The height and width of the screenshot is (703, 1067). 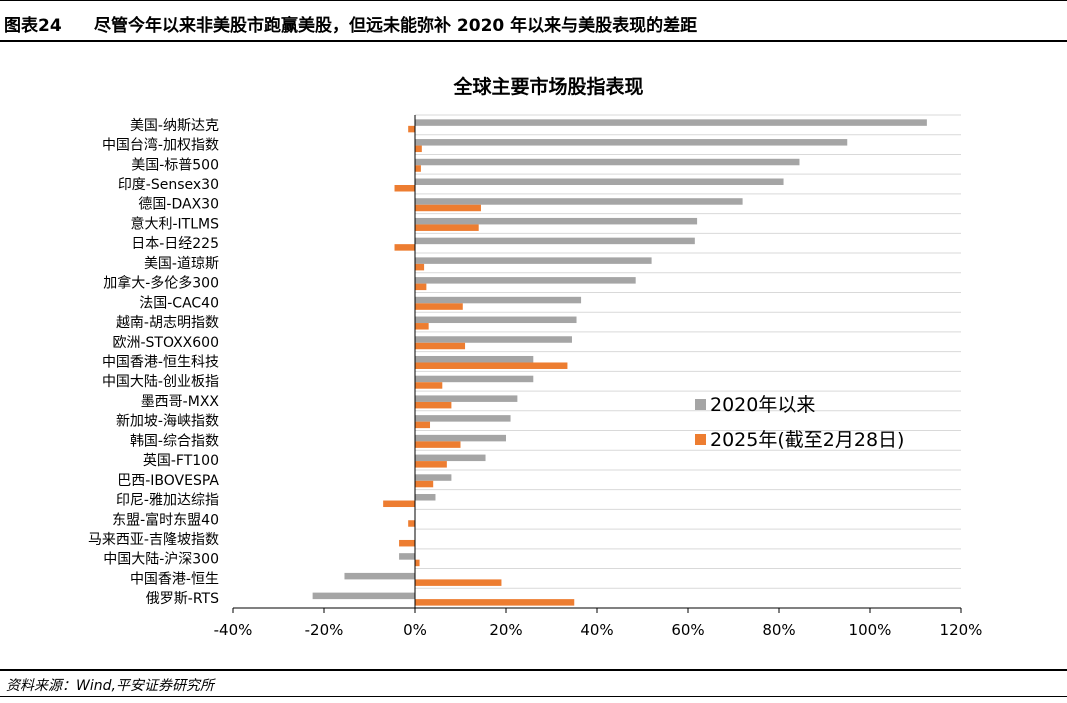 What do you see at coordinates (165, 343) in the screenshot?
I see `category-label: 欧洲-STOXX600` at bounding box center [165, 343].